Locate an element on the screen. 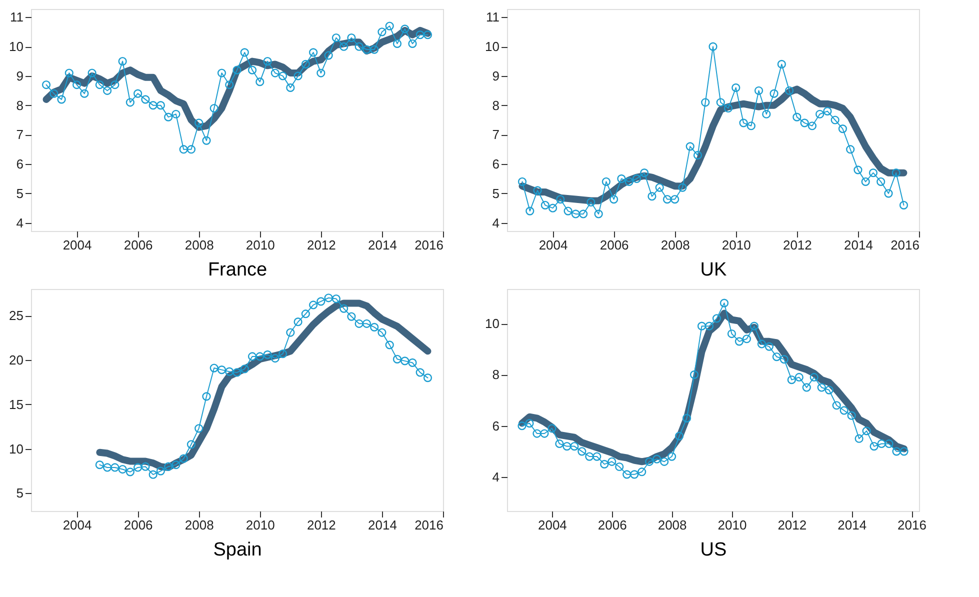 The image size is (979, 597). y-tick-label: 25 is located at coordinates (16, 316).